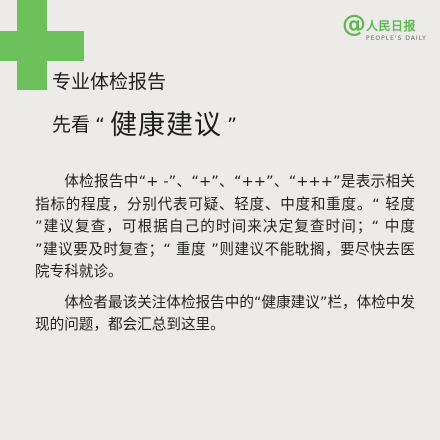 The image size is (440, 440). I want to click on title-line-2-prefix: 先看, so click(71, 125).